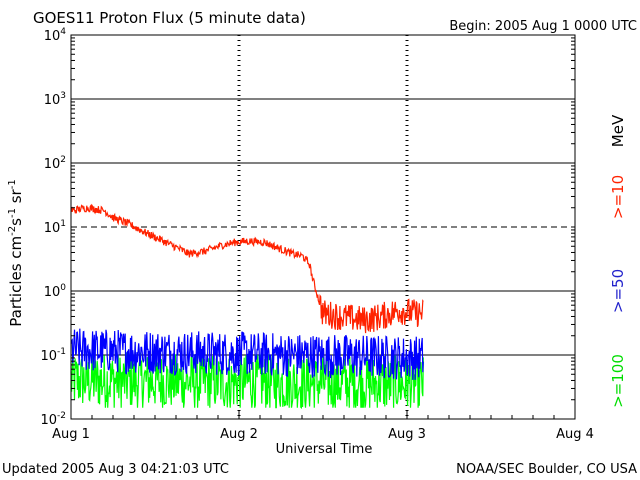 This screenshot has width=640, height=480. I want to click on legend-ge10: >=10, so click(618, 197).